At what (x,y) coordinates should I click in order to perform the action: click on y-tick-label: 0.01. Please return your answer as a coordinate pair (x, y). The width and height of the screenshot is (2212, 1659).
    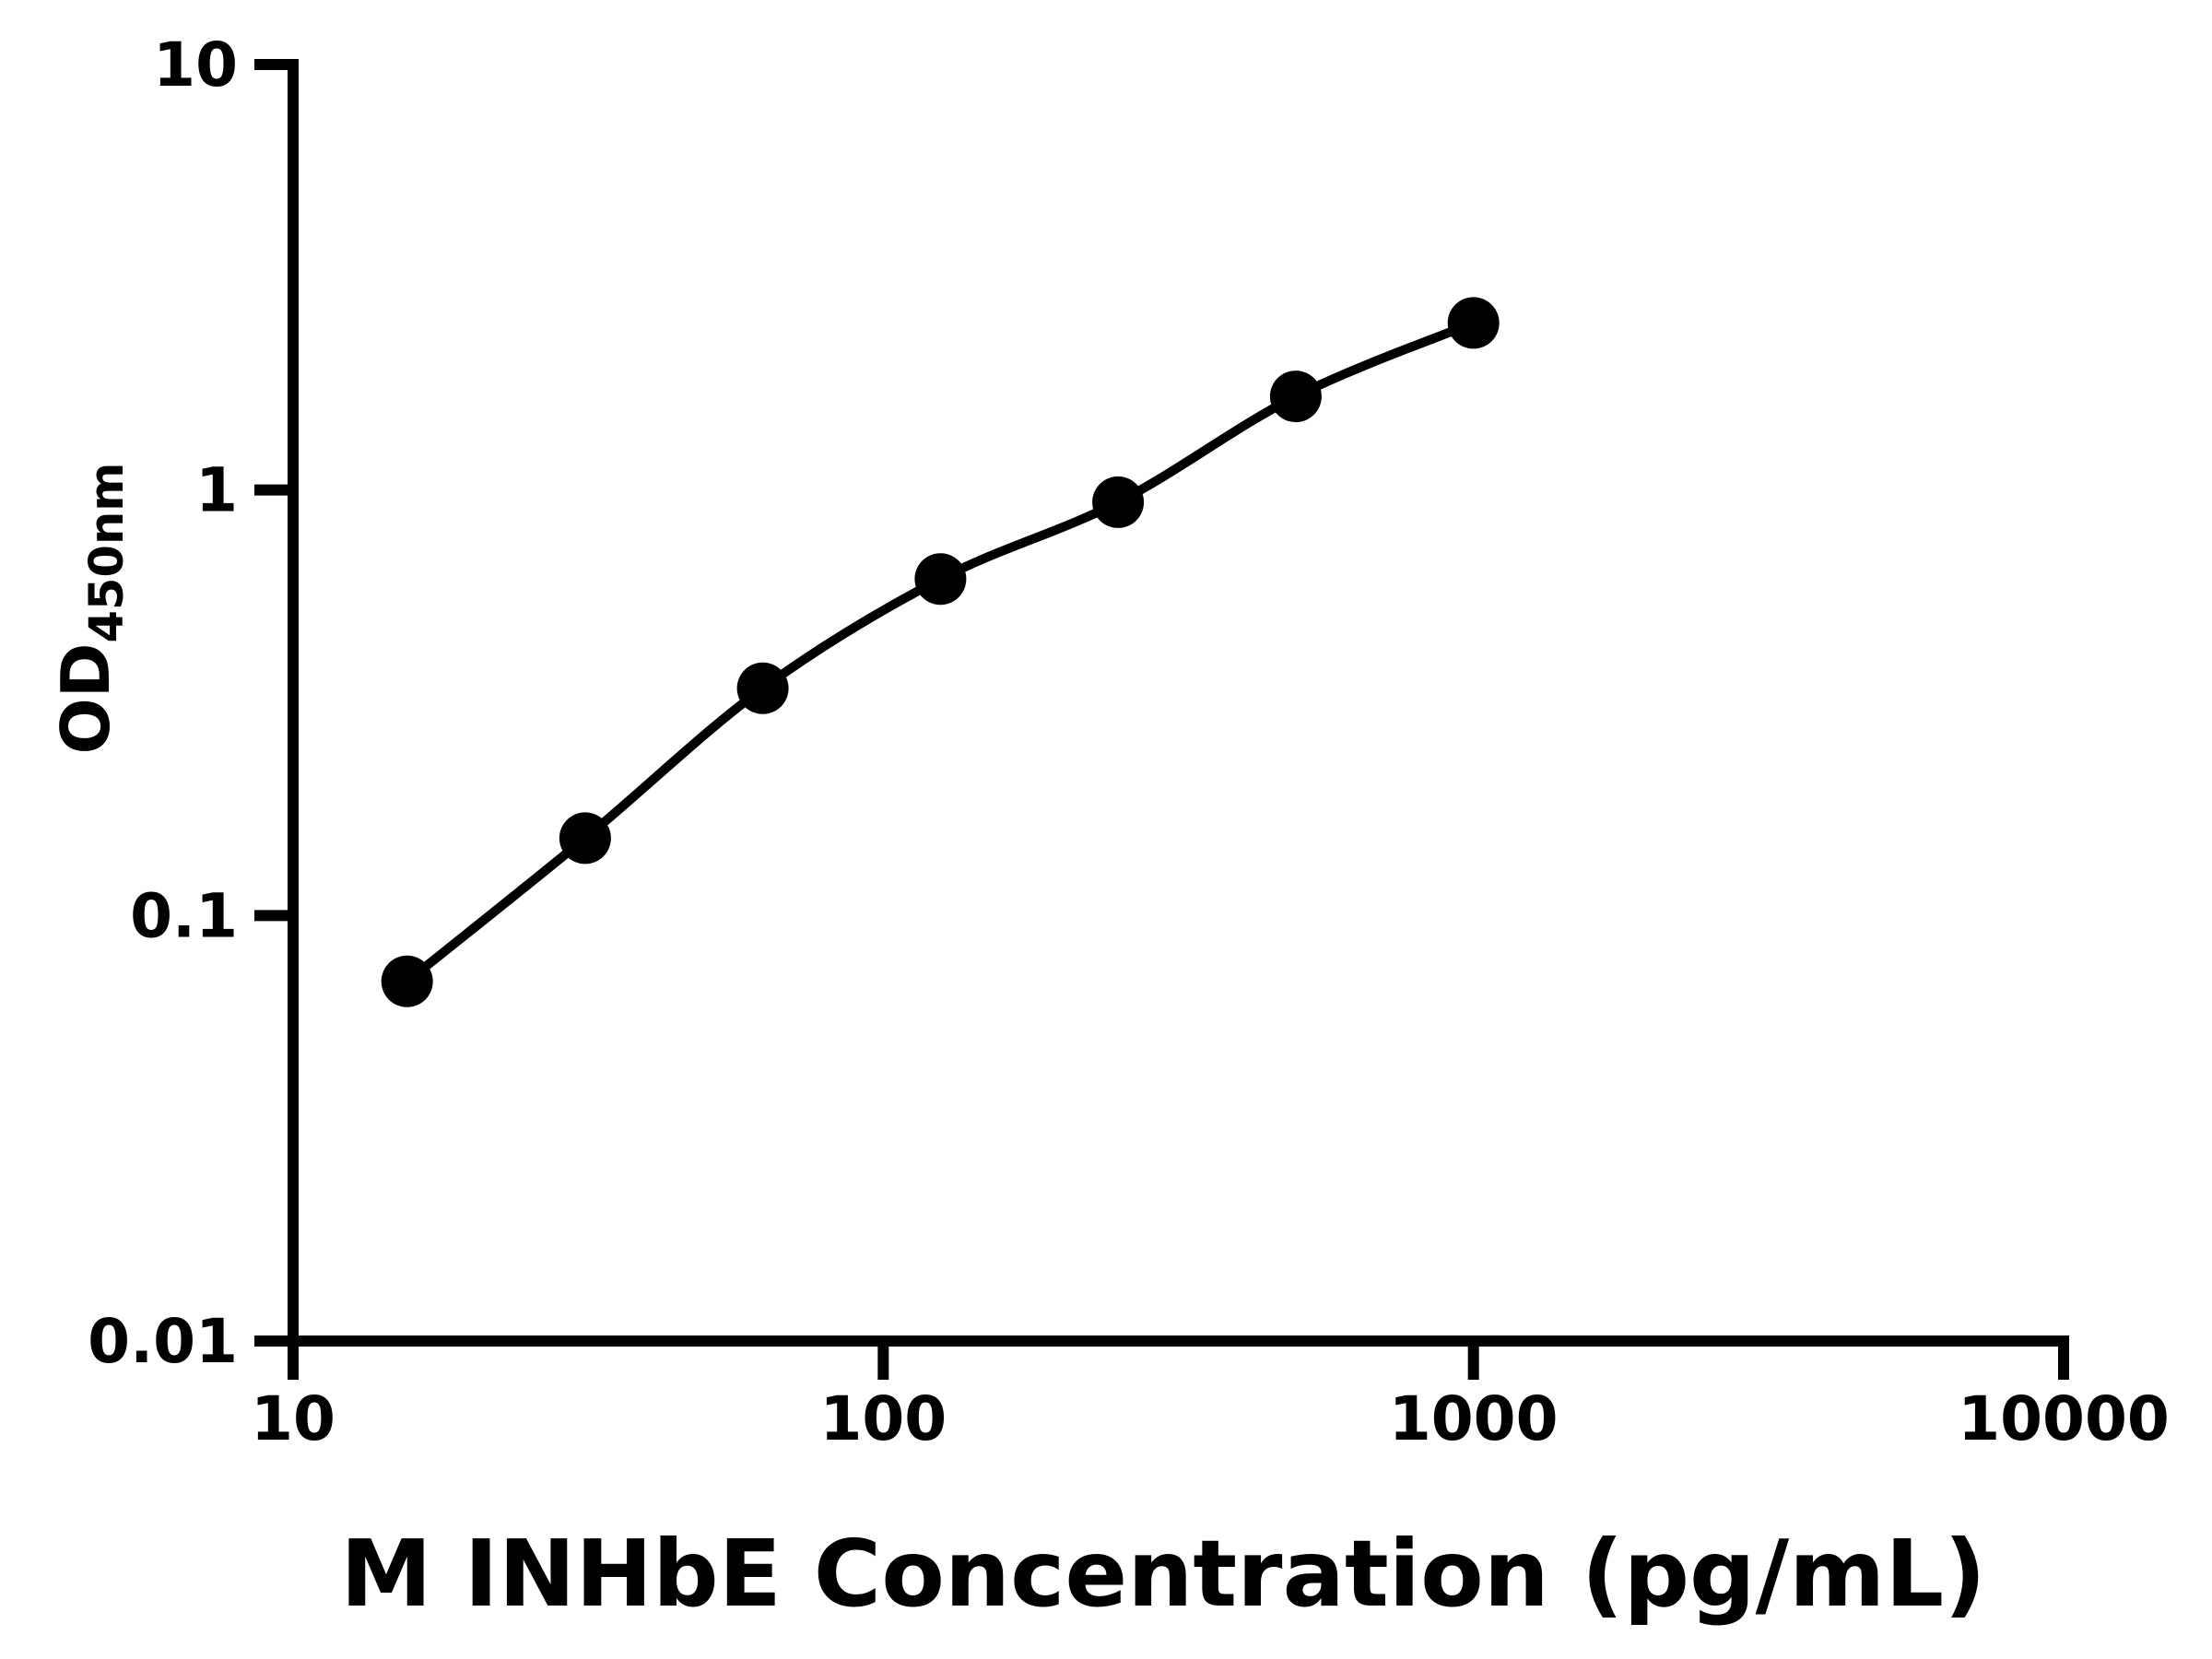
    Looking at the image, I should click on (163, 1341).